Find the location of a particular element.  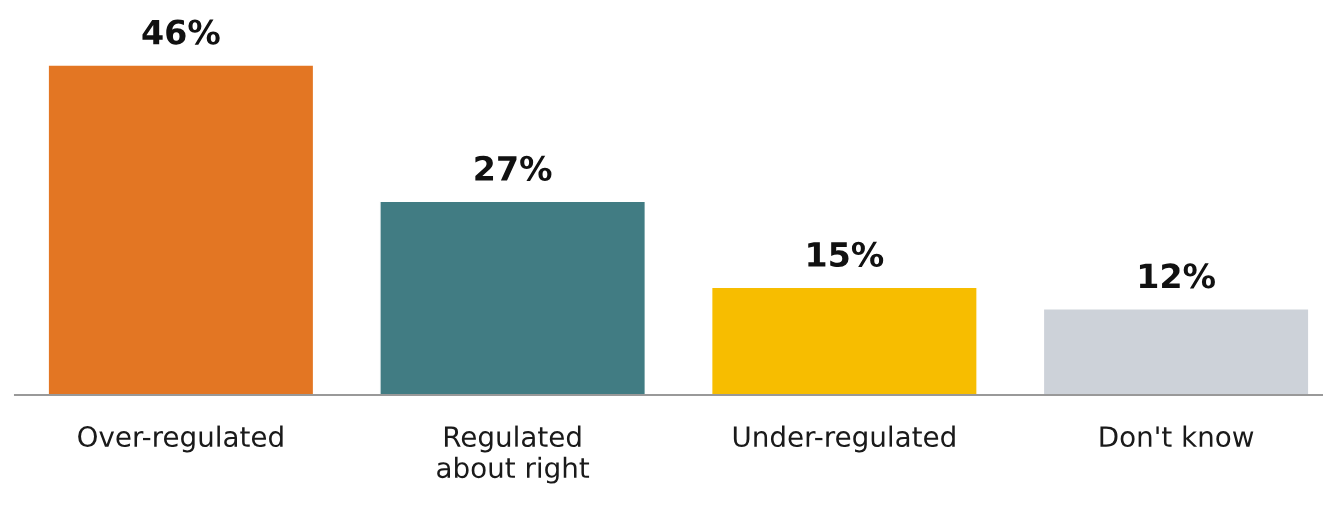

data-label: 27% is located at coordinates (513, 168).